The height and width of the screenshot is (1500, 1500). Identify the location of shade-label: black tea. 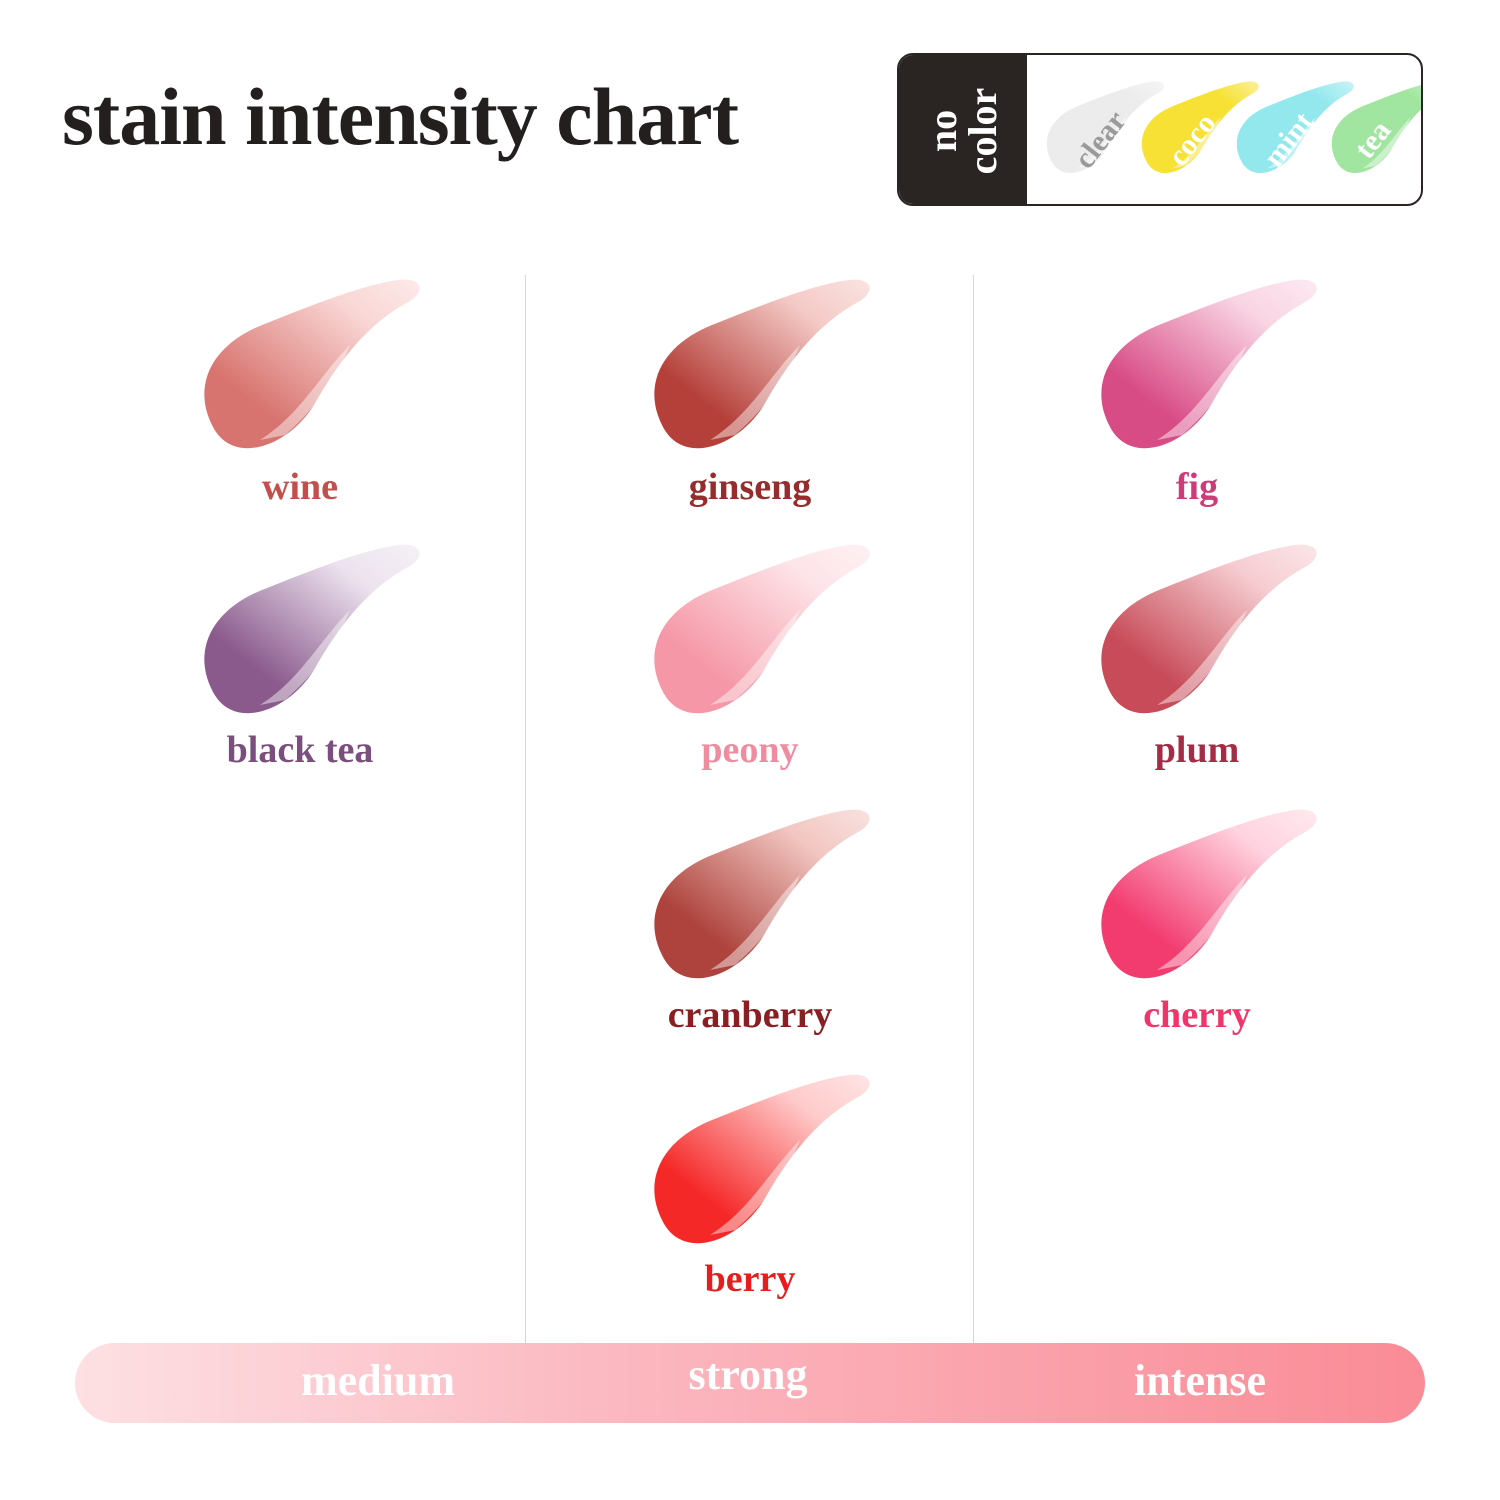
(300, 750).